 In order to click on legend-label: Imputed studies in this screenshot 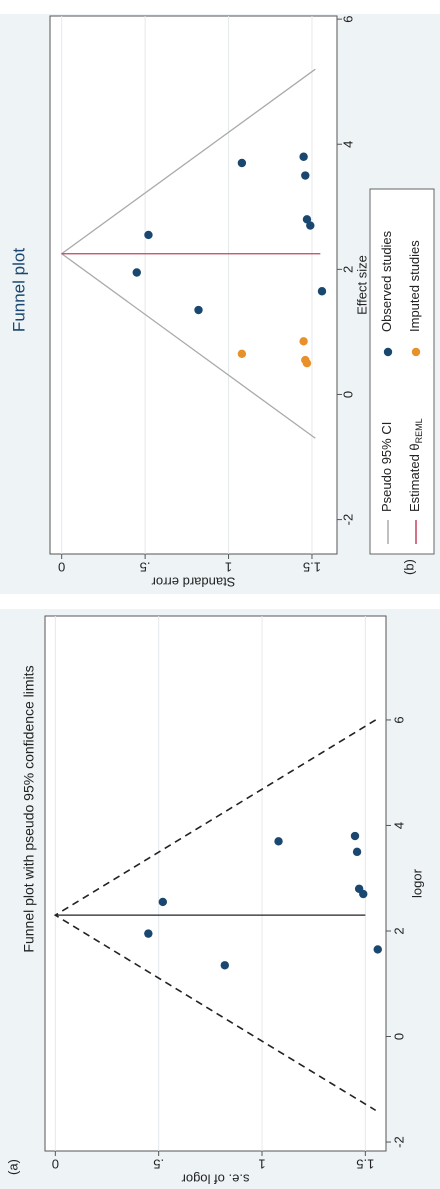, I will do `click(414, 286)`.